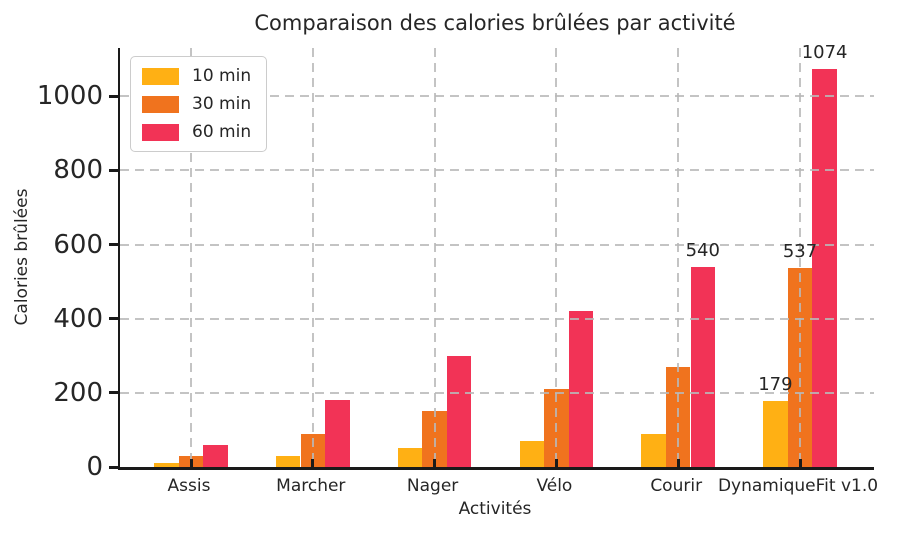 The height and width of the screenshot is (536, 900). Describe the element at coordinates (69, 96) in the screenshot. I see `y-tick-label: 1000` at that location.